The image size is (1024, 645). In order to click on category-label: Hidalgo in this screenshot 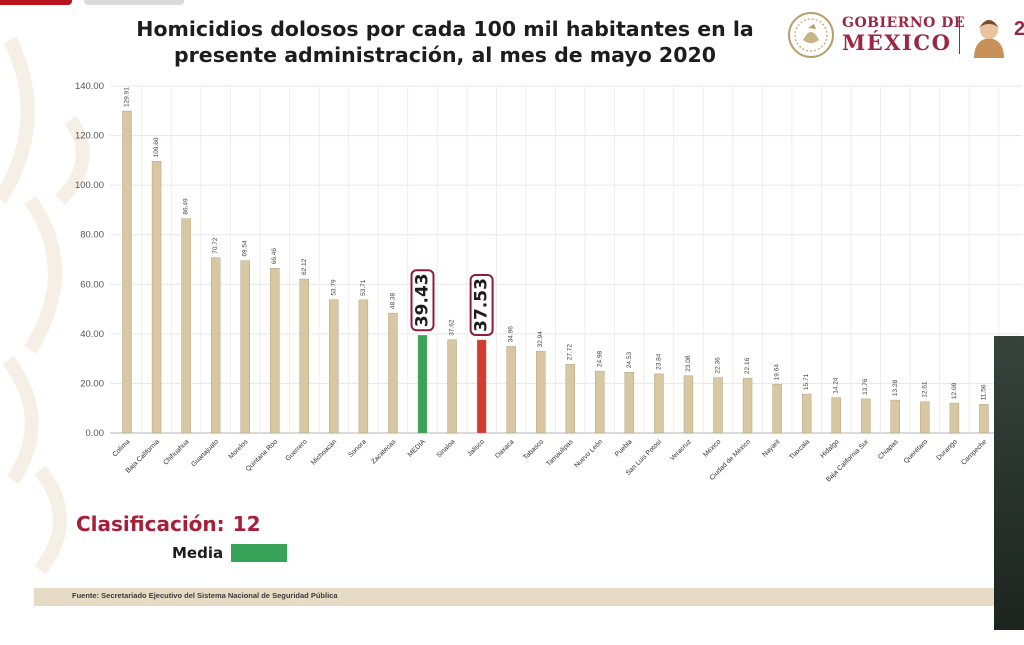, I will do `click(829, 448)`.